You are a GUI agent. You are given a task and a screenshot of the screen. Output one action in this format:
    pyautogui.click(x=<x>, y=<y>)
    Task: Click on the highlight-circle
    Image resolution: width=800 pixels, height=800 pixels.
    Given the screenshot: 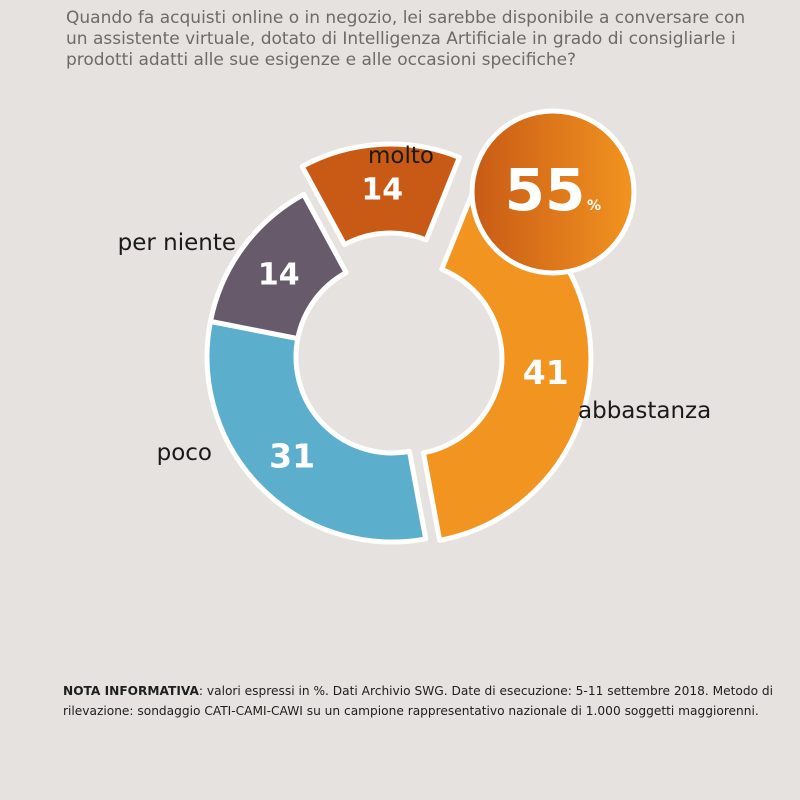 What is the action you would take?
    pyautogui.click(x=553, y=192)
    